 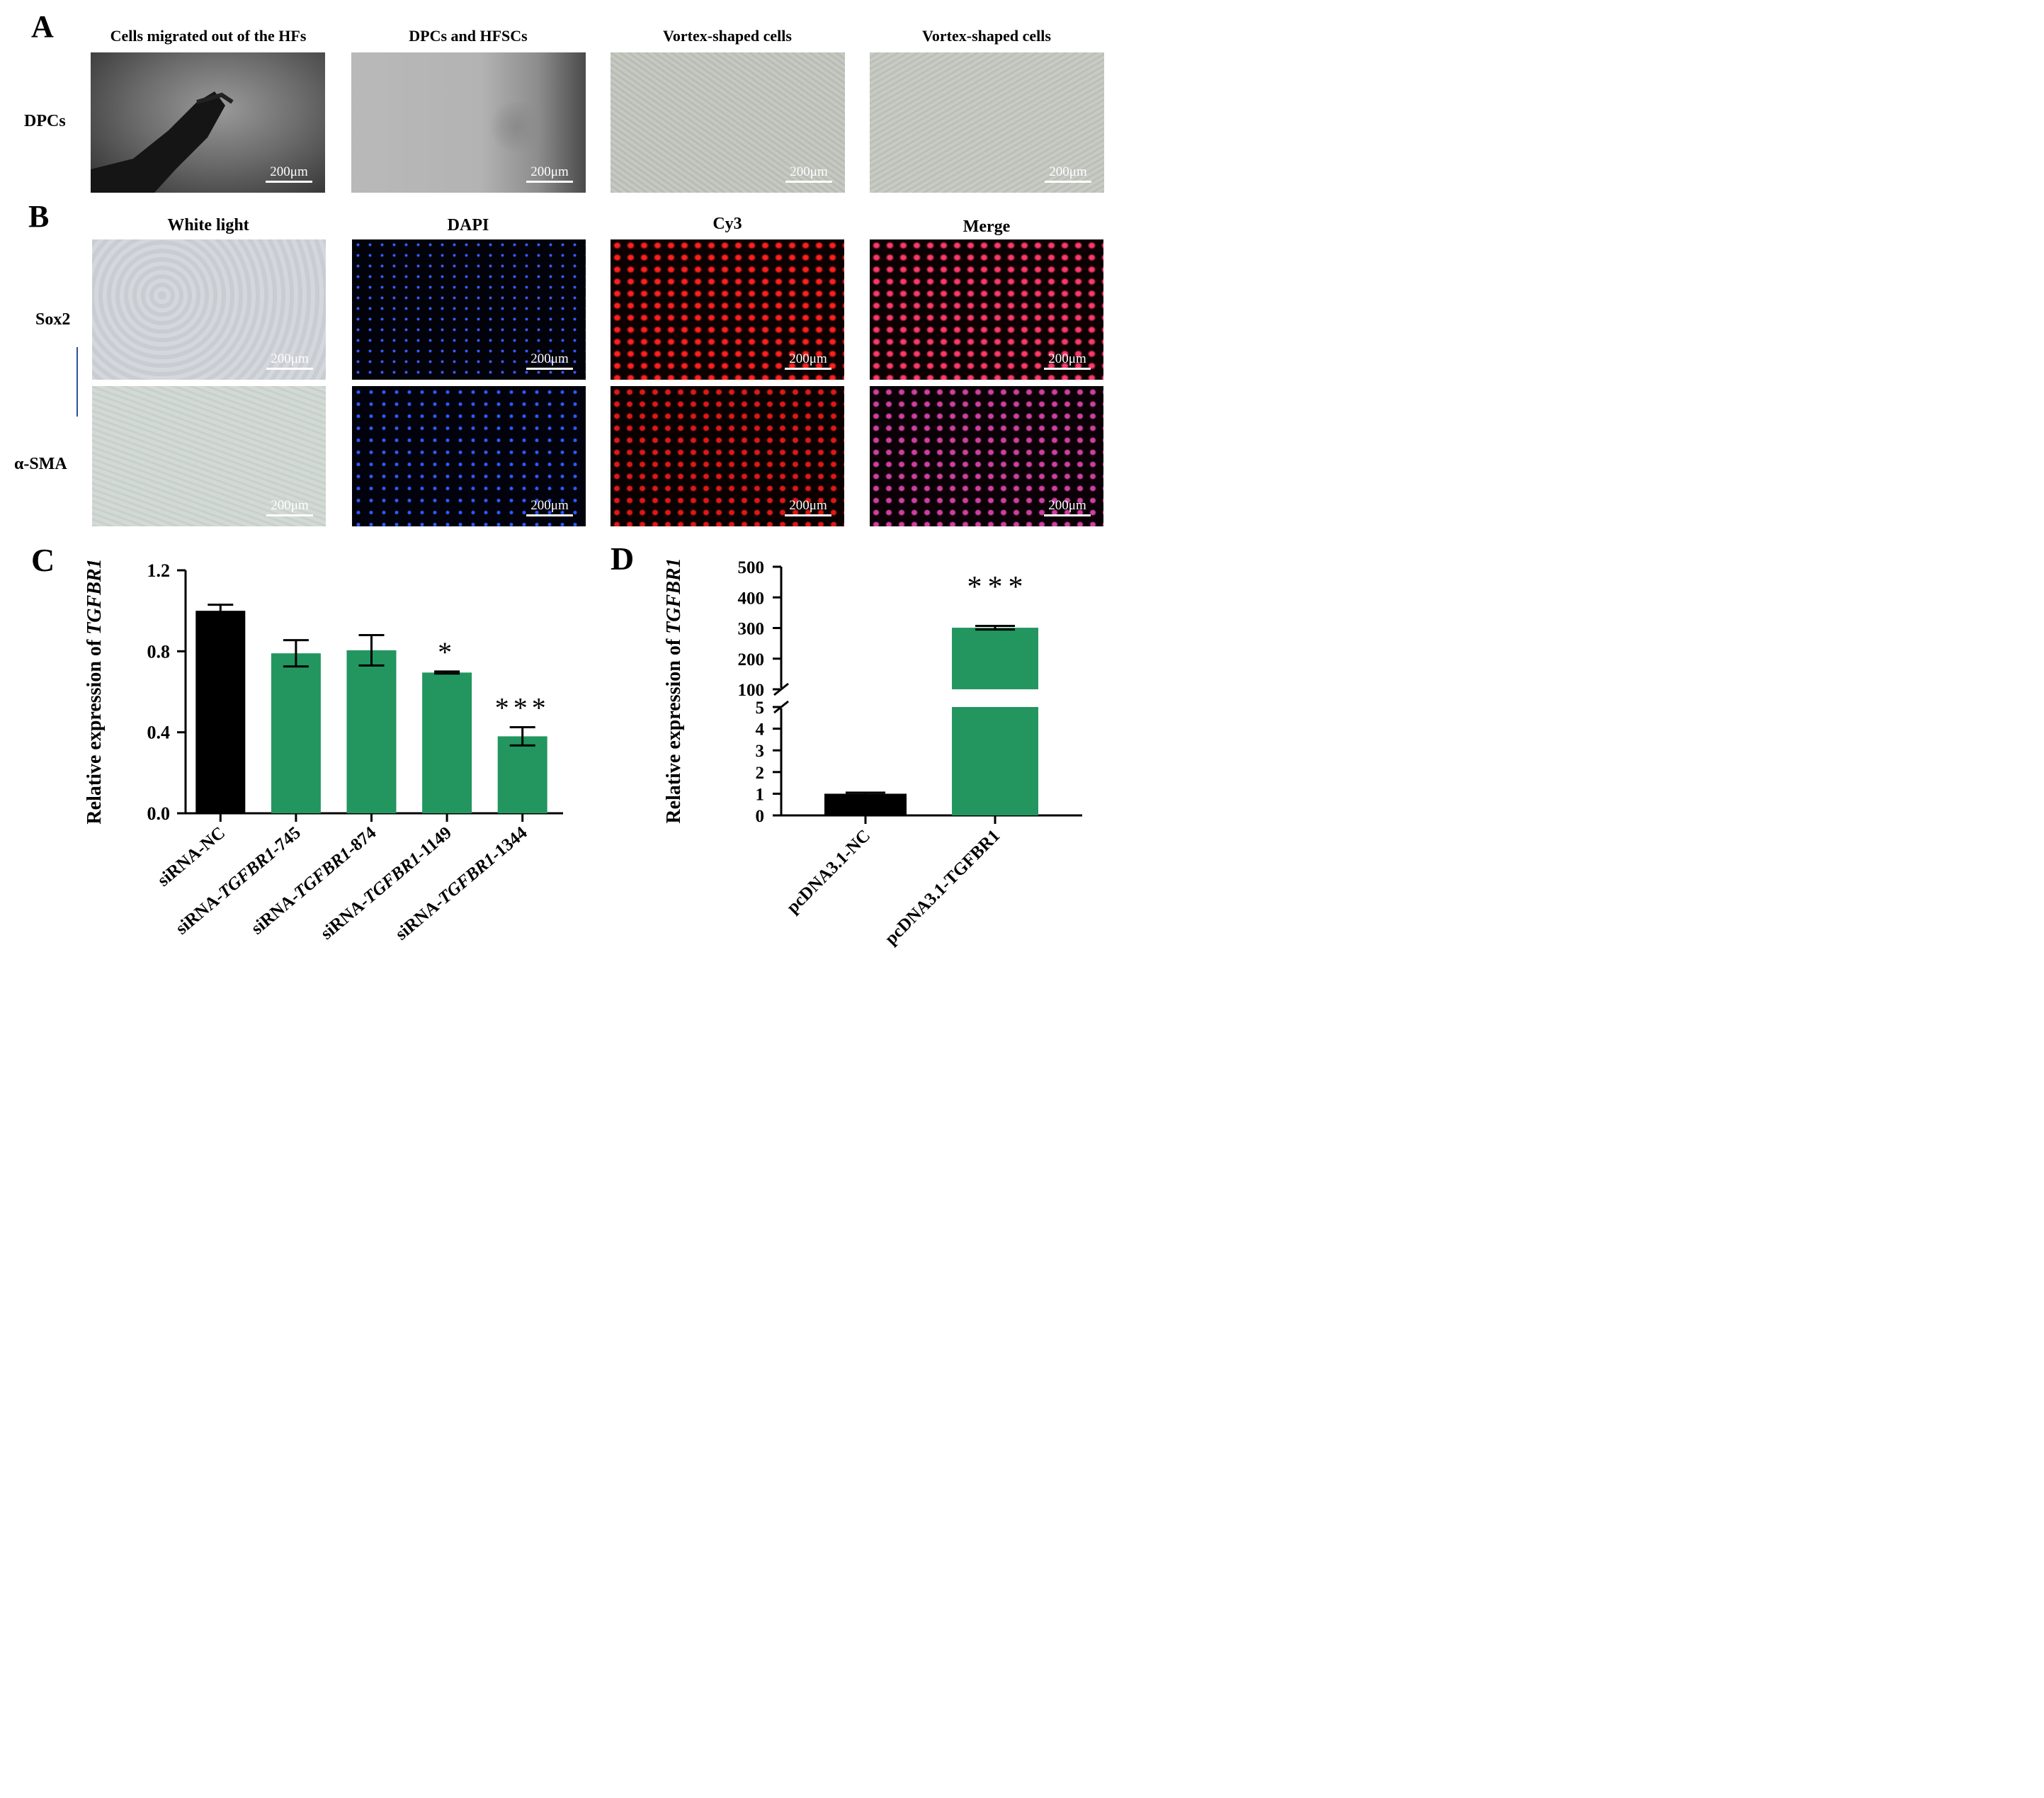 What do you see at coordinates (751, 691) in the screenshot?
I see `y-tick-label: 100` at bounding box center [751, 691].